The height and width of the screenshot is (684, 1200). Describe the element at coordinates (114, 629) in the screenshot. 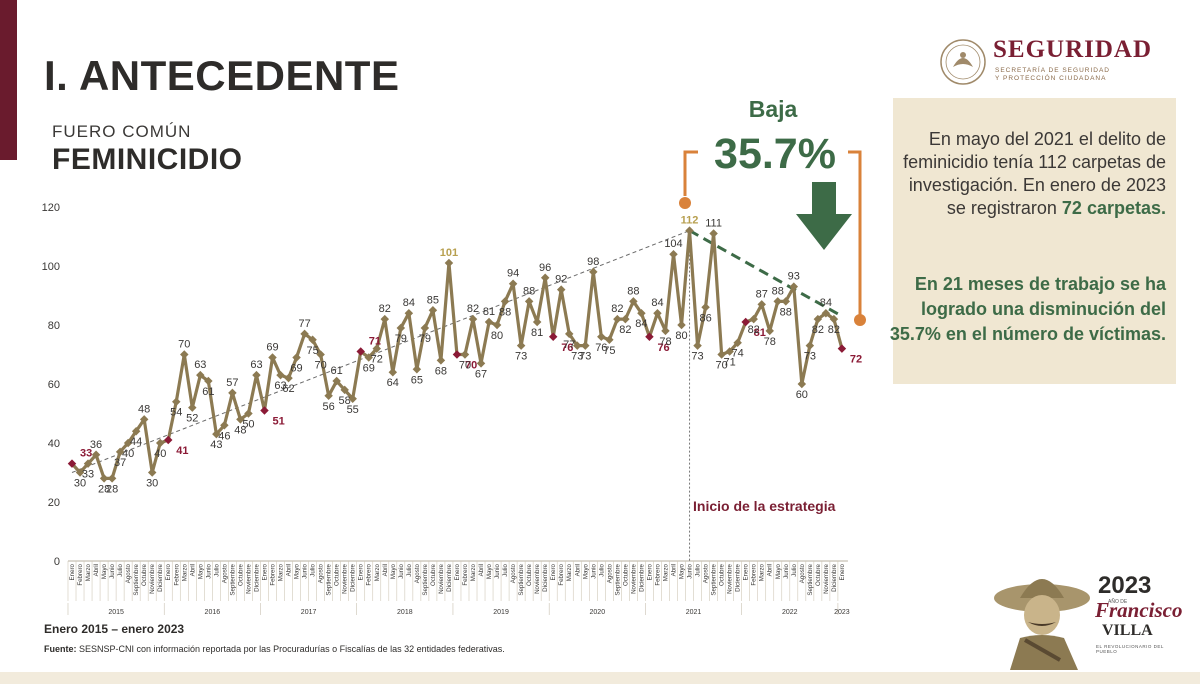

I see `period-label: Enero 2015 – enero 2023` at that location.